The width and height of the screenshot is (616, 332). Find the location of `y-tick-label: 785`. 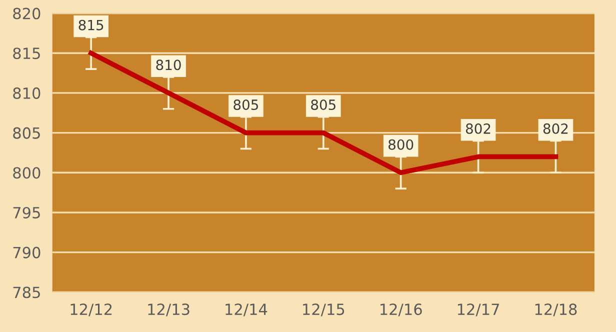

y-tick-label: 785 is located at coordinates (26, 292).